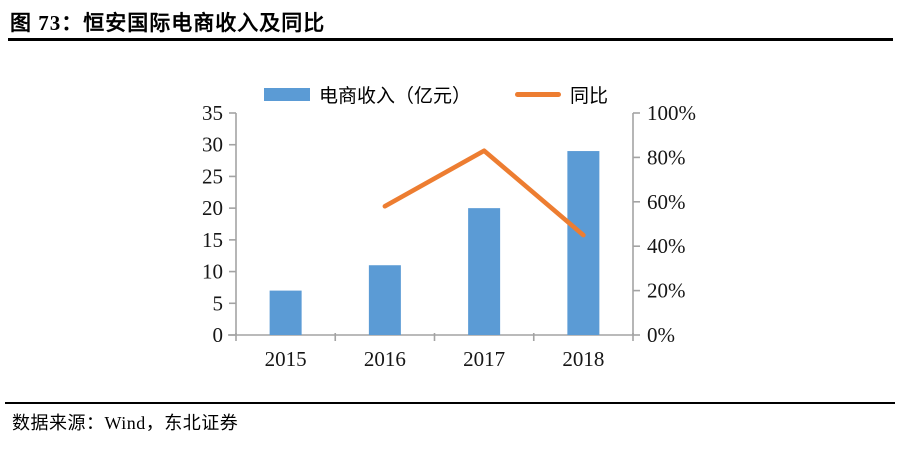 The width and height of the screenshot is (923, 450). Describe the element at coordinates (218, 303) in the screenshot. I see `left-axis-tick-label: 5` at that location.